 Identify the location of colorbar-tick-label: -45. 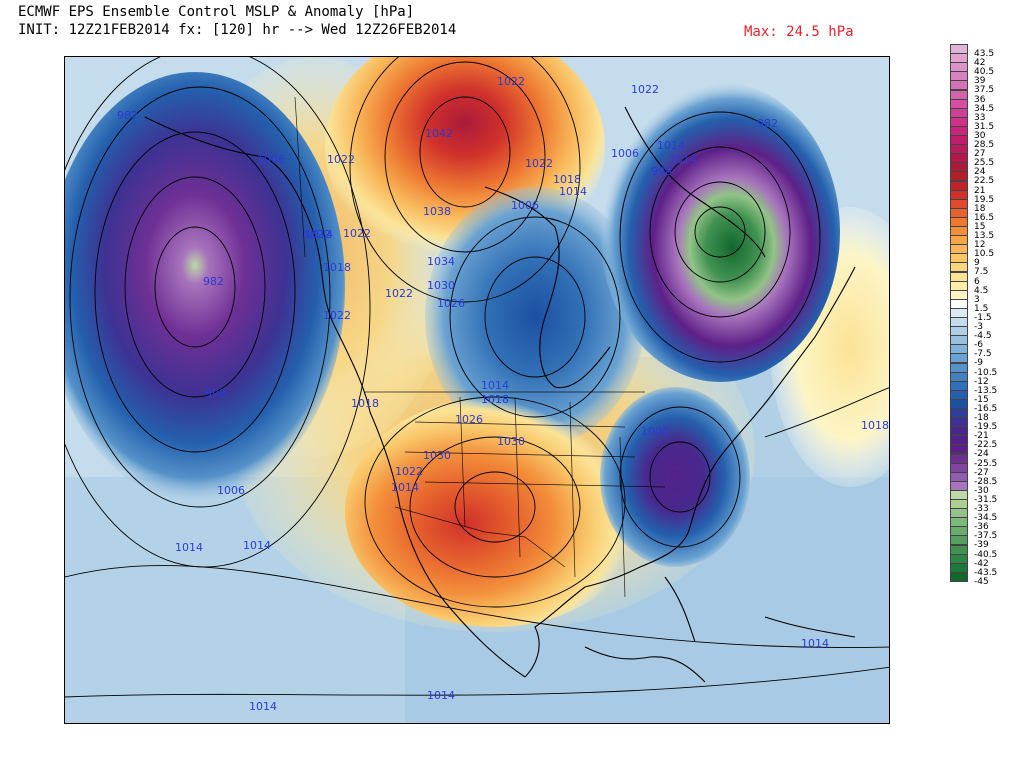
(981, 581).